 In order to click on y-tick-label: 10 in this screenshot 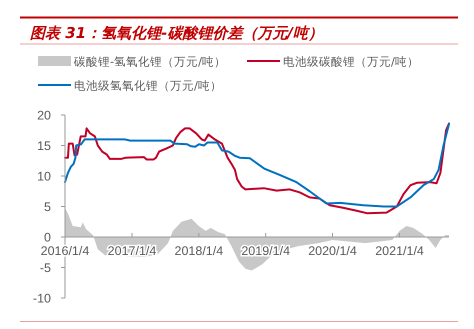, I will do `click(44, 177)`.